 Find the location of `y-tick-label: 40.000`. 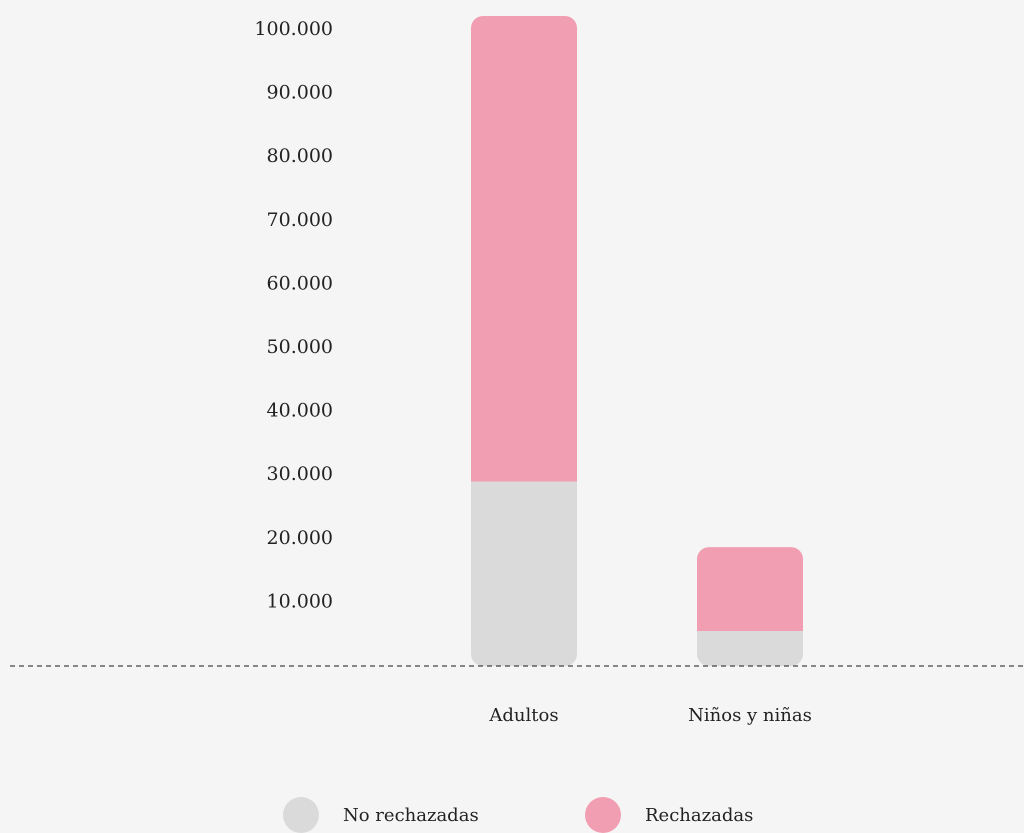

y-tick-label: 40.000 is located at coordinates (300, 411).